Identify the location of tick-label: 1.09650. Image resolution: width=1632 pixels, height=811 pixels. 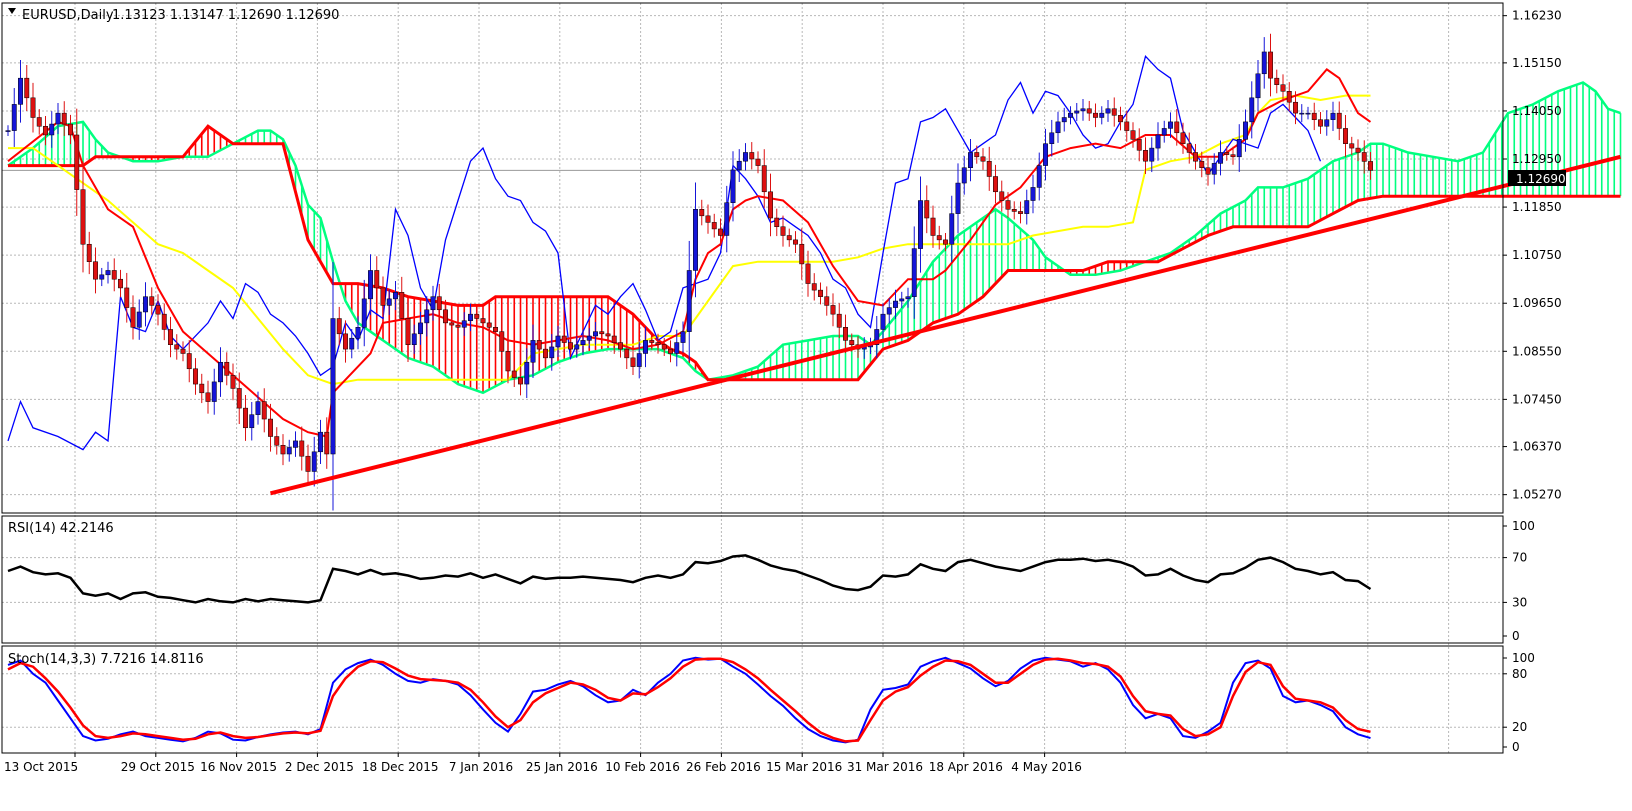
(1537, 303).